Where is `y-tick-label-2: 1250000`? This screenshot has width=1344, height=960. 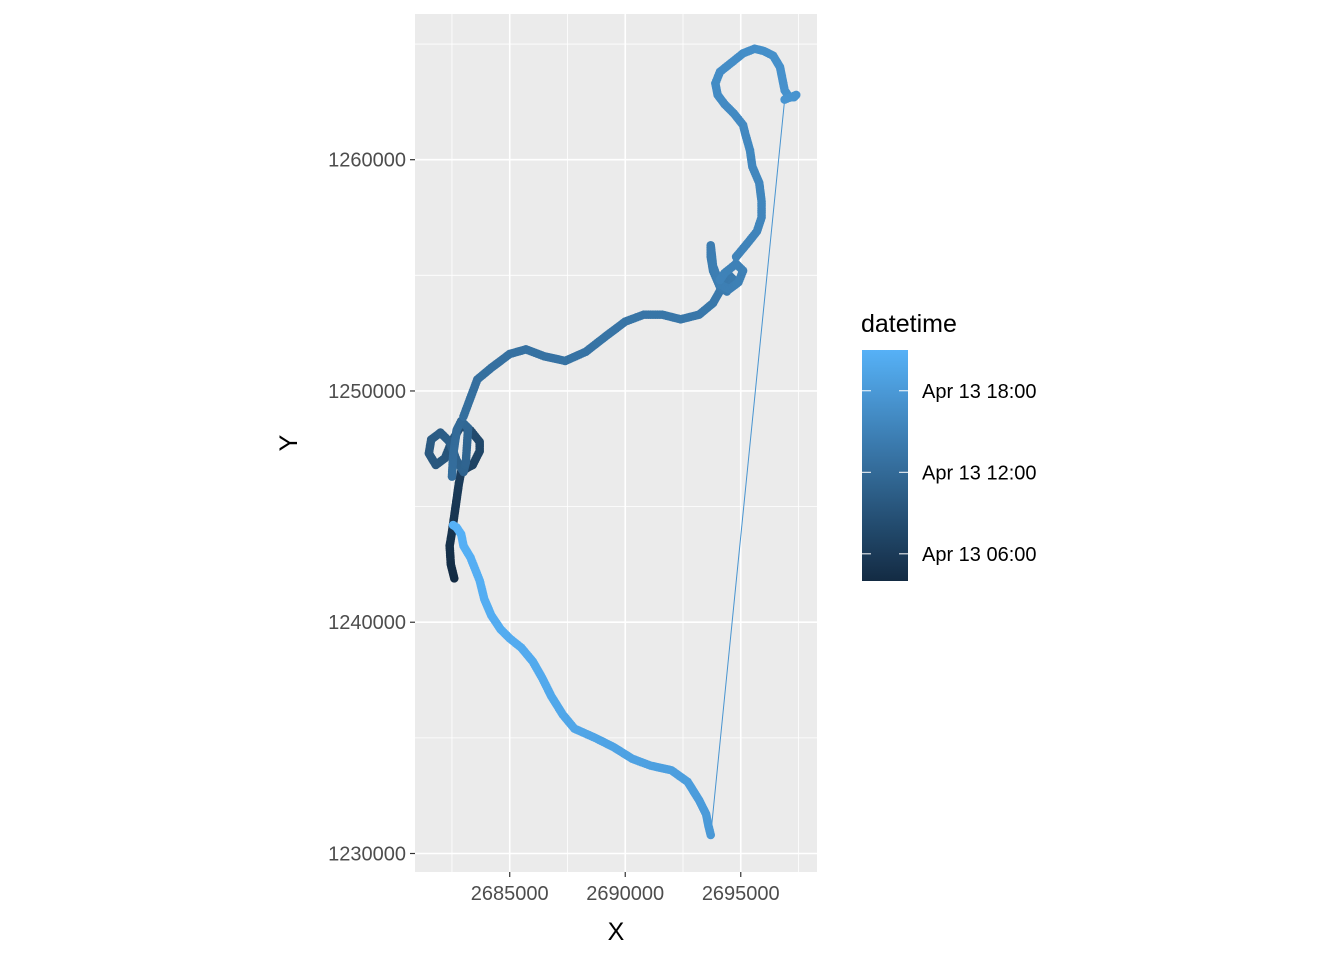 y-tick-label-2: 1250000 is located at coordinates (367, 392).